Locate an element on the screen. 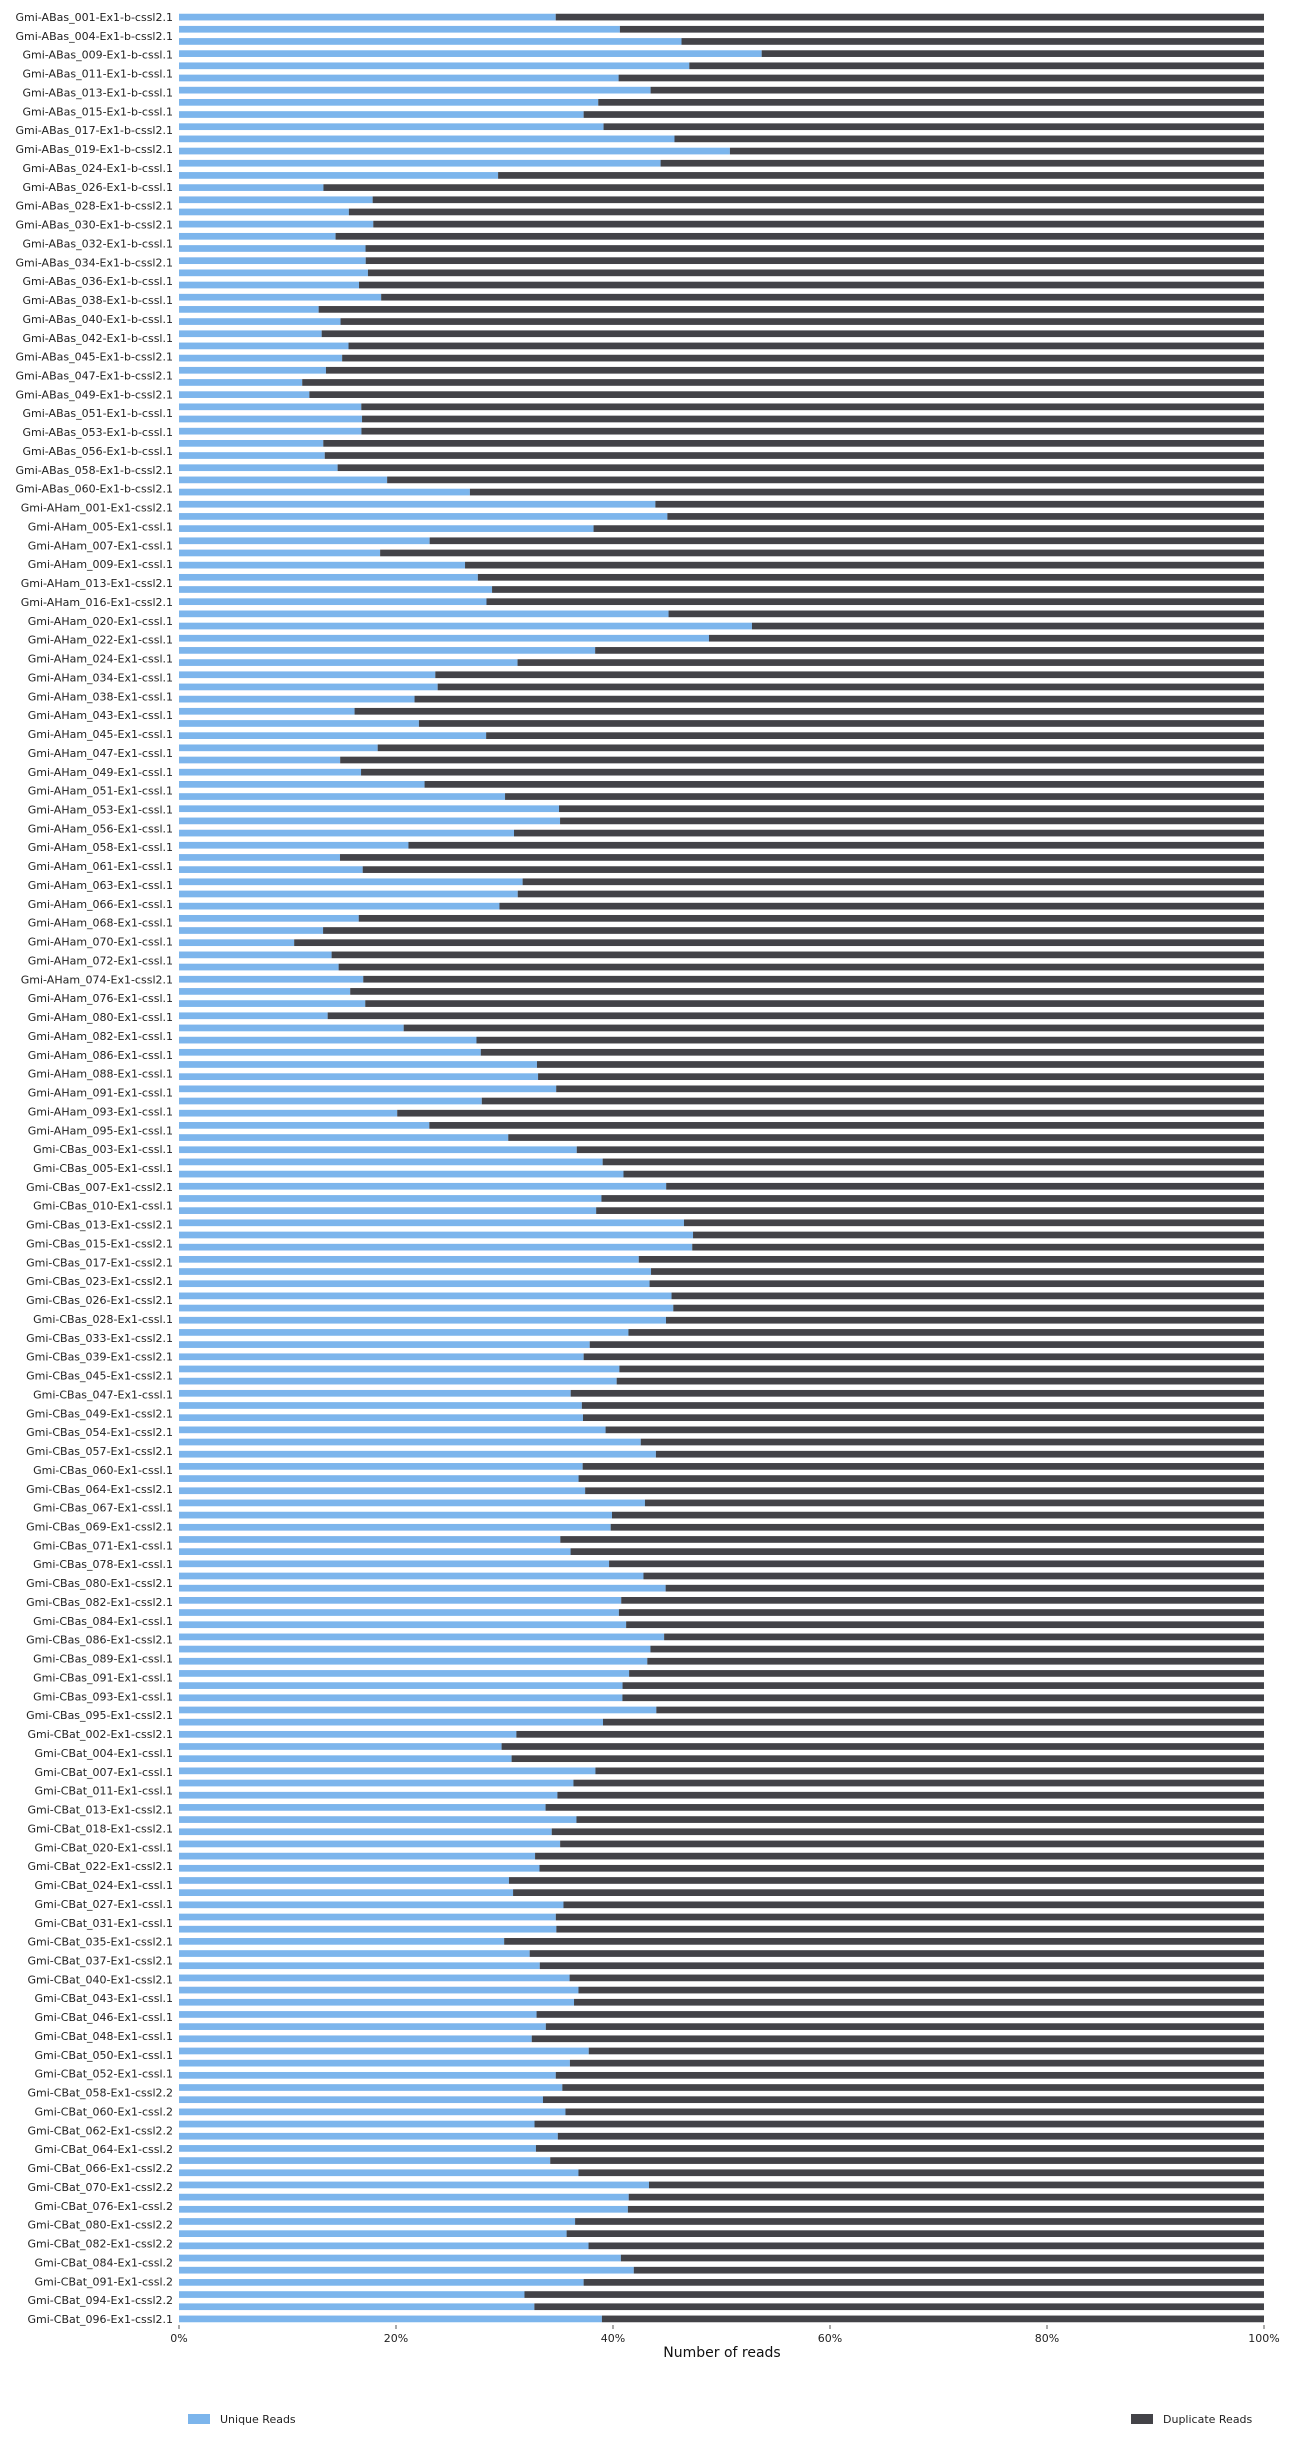 This screenshot has width=1290, height=2441. y-tick-label: Gmi-CBat_037-Ex1-cssl2.1 is located at coordinates (101, 1960).